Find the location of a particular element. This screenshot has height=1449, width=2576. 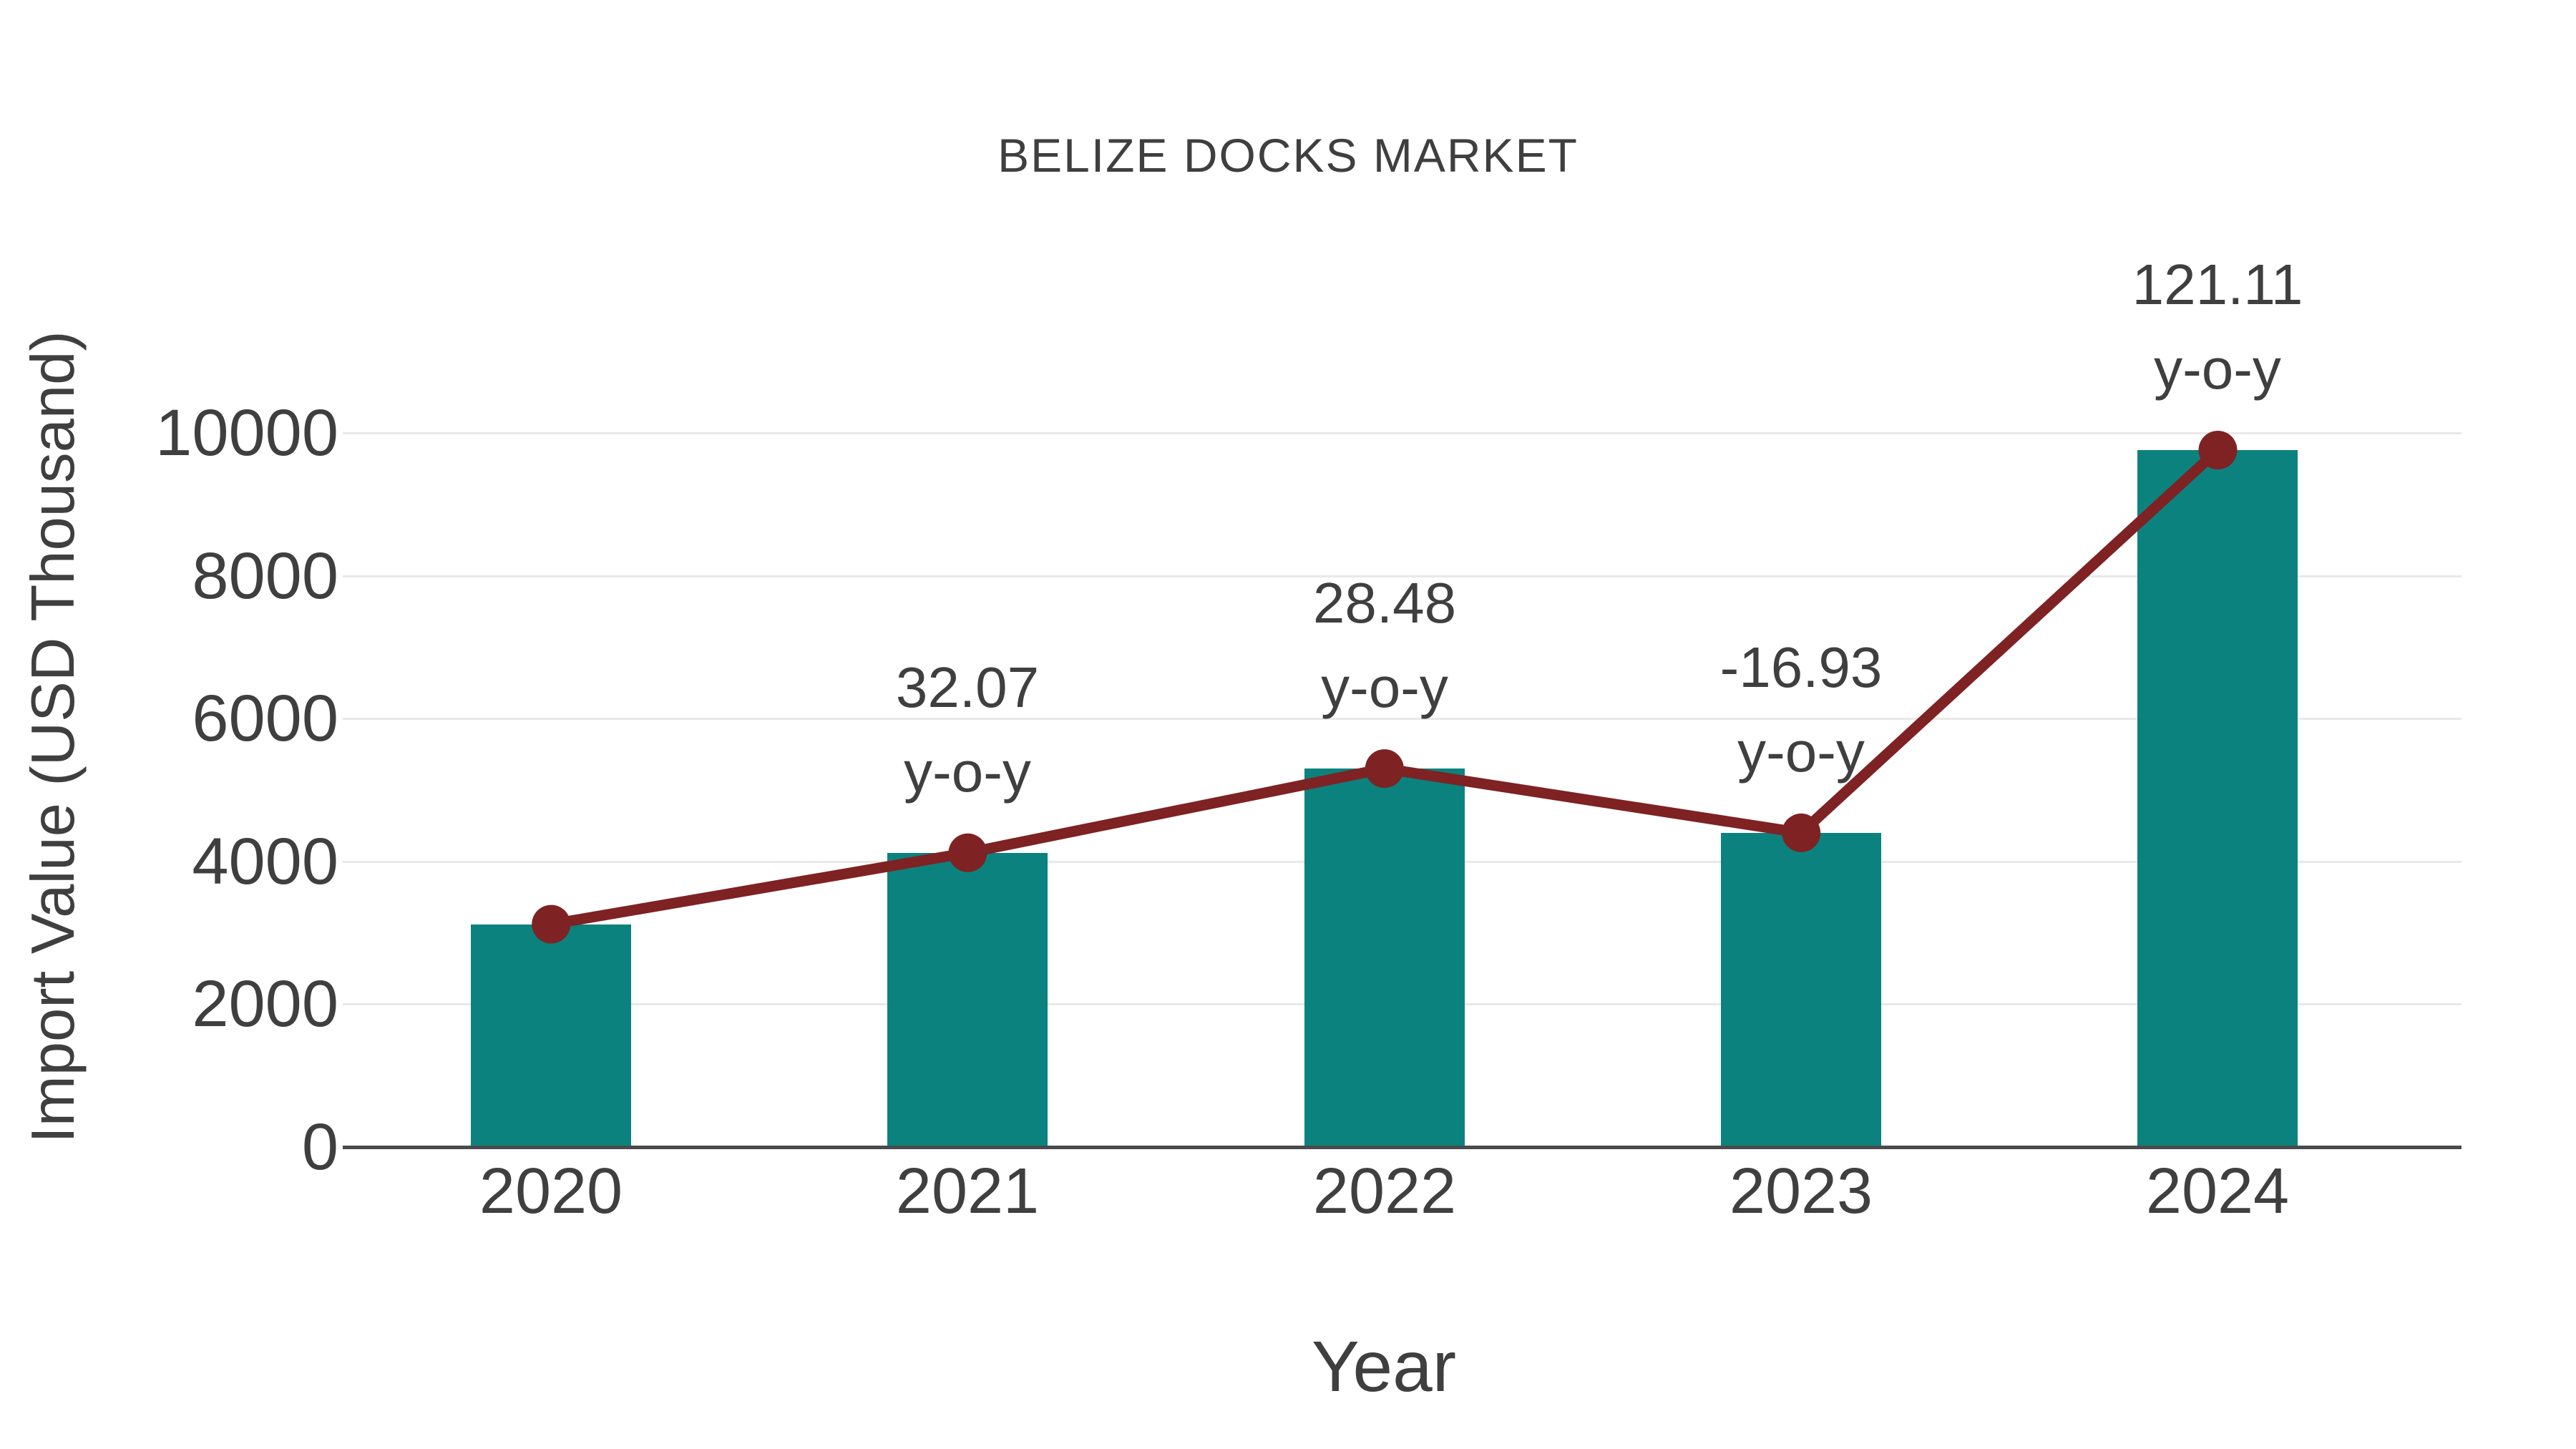

annotation-2022: 28.48 y-o-y is located at coordinates (1385, 645).